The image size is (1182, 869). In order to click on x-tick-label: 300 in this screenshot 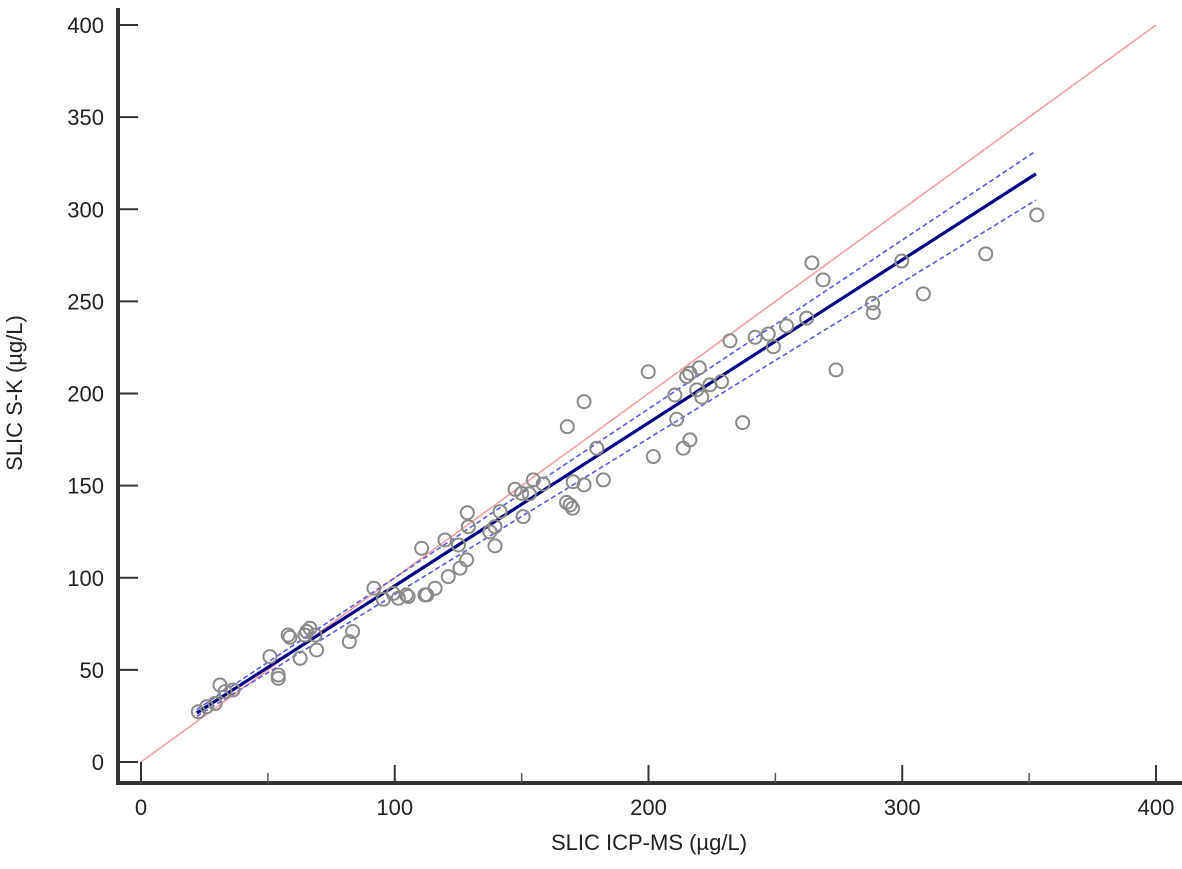, I will do `click(902, 807)`.